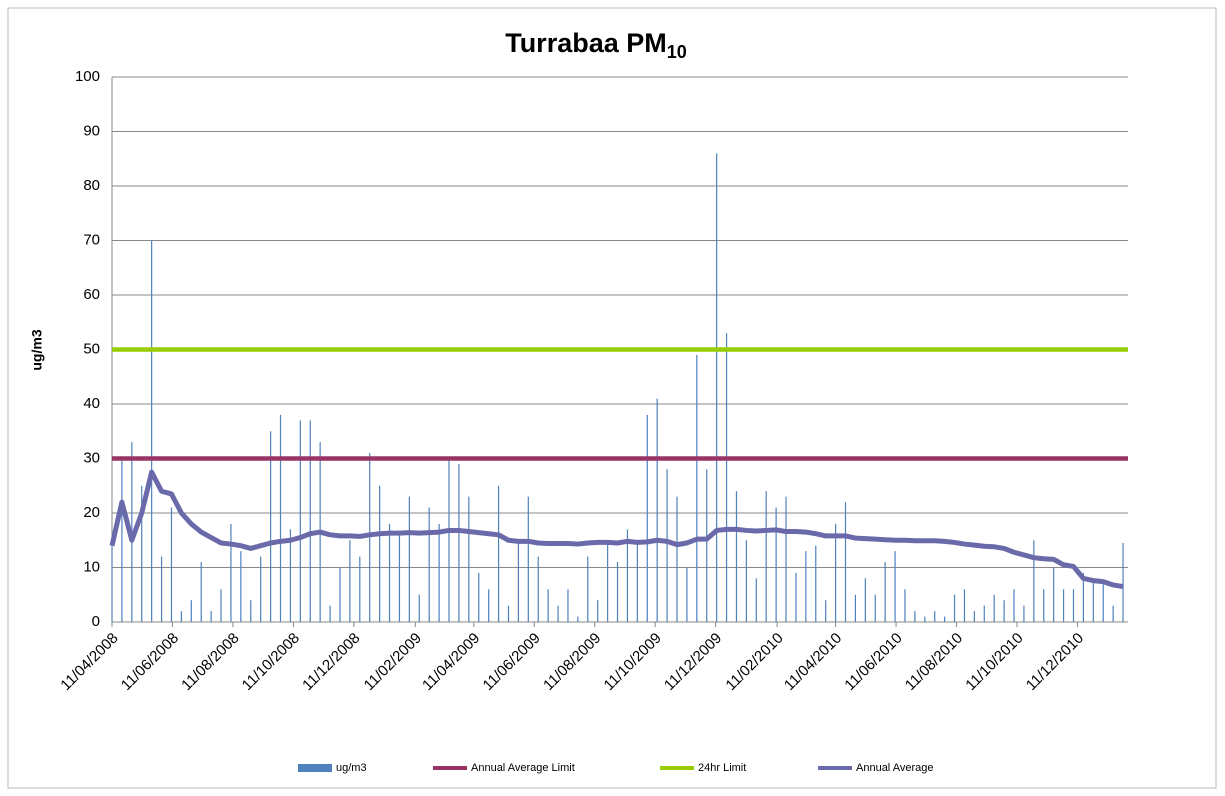  I want to click on y-tick-label: 10, so click(91, 566).